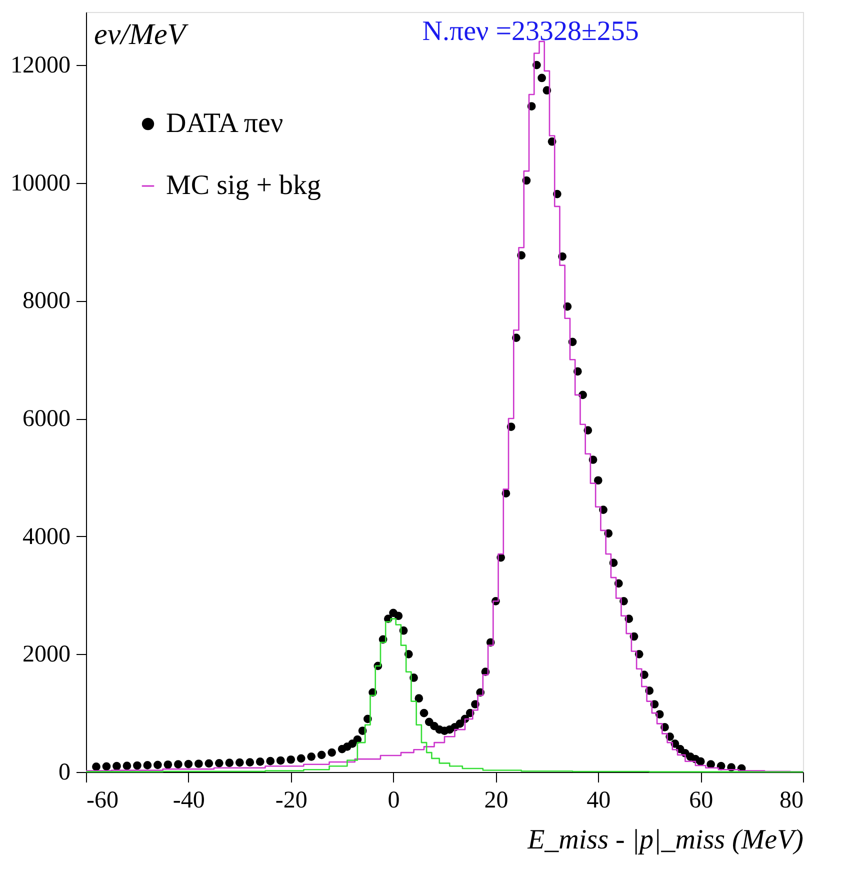 The height and width of the screenshot is (893, 863). Describe the element at coordinates (46, 301) in the screenshot. I see `y-tick-label: 8000` at that location.